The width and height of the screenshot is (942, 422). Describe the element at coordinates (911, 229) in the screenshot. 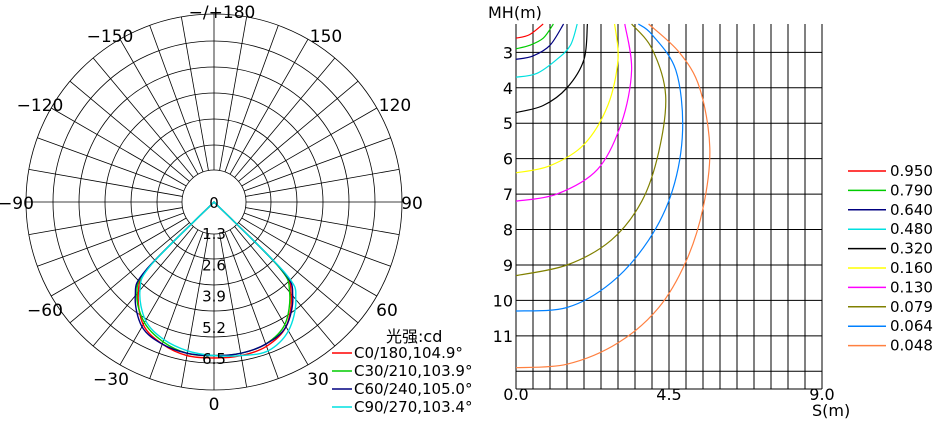

I see `legend-label: 0.480` at that location.